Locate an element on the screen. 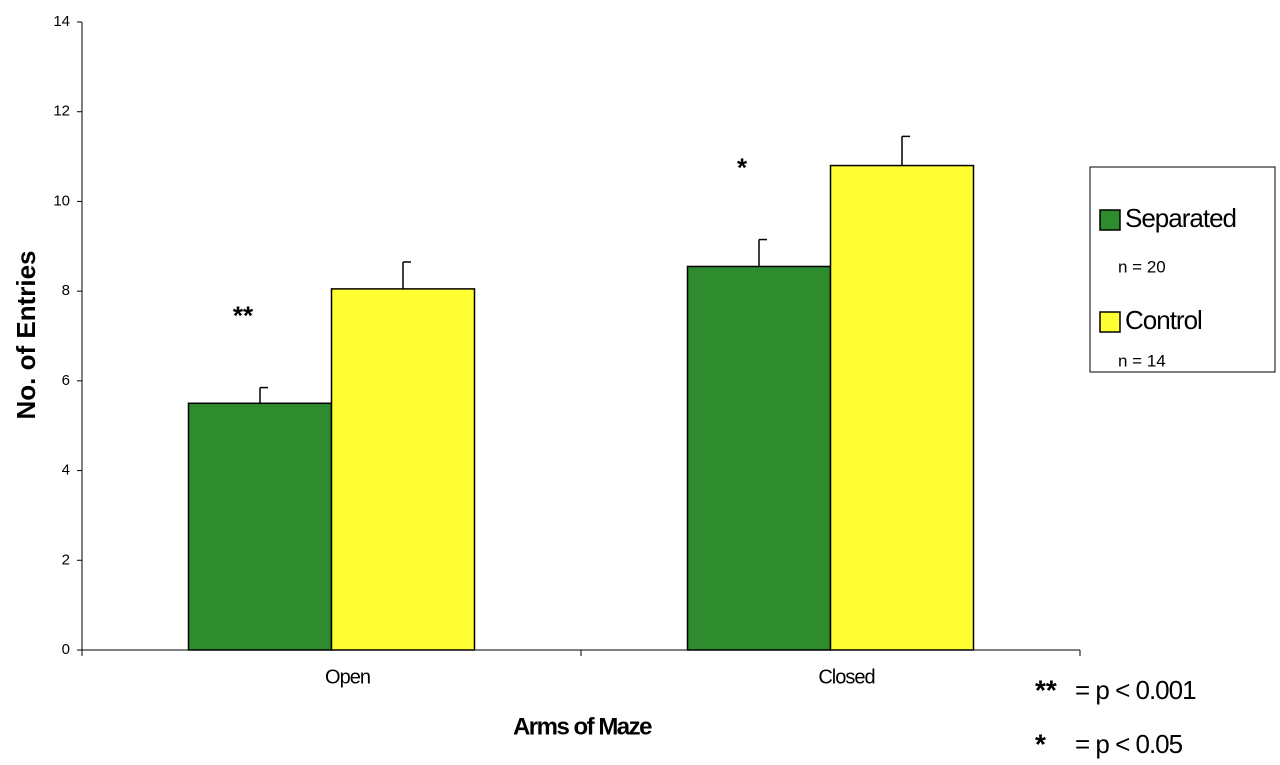 This screenshot has width=1280, height=765. legend-box is located at coordinates (1182, 269).